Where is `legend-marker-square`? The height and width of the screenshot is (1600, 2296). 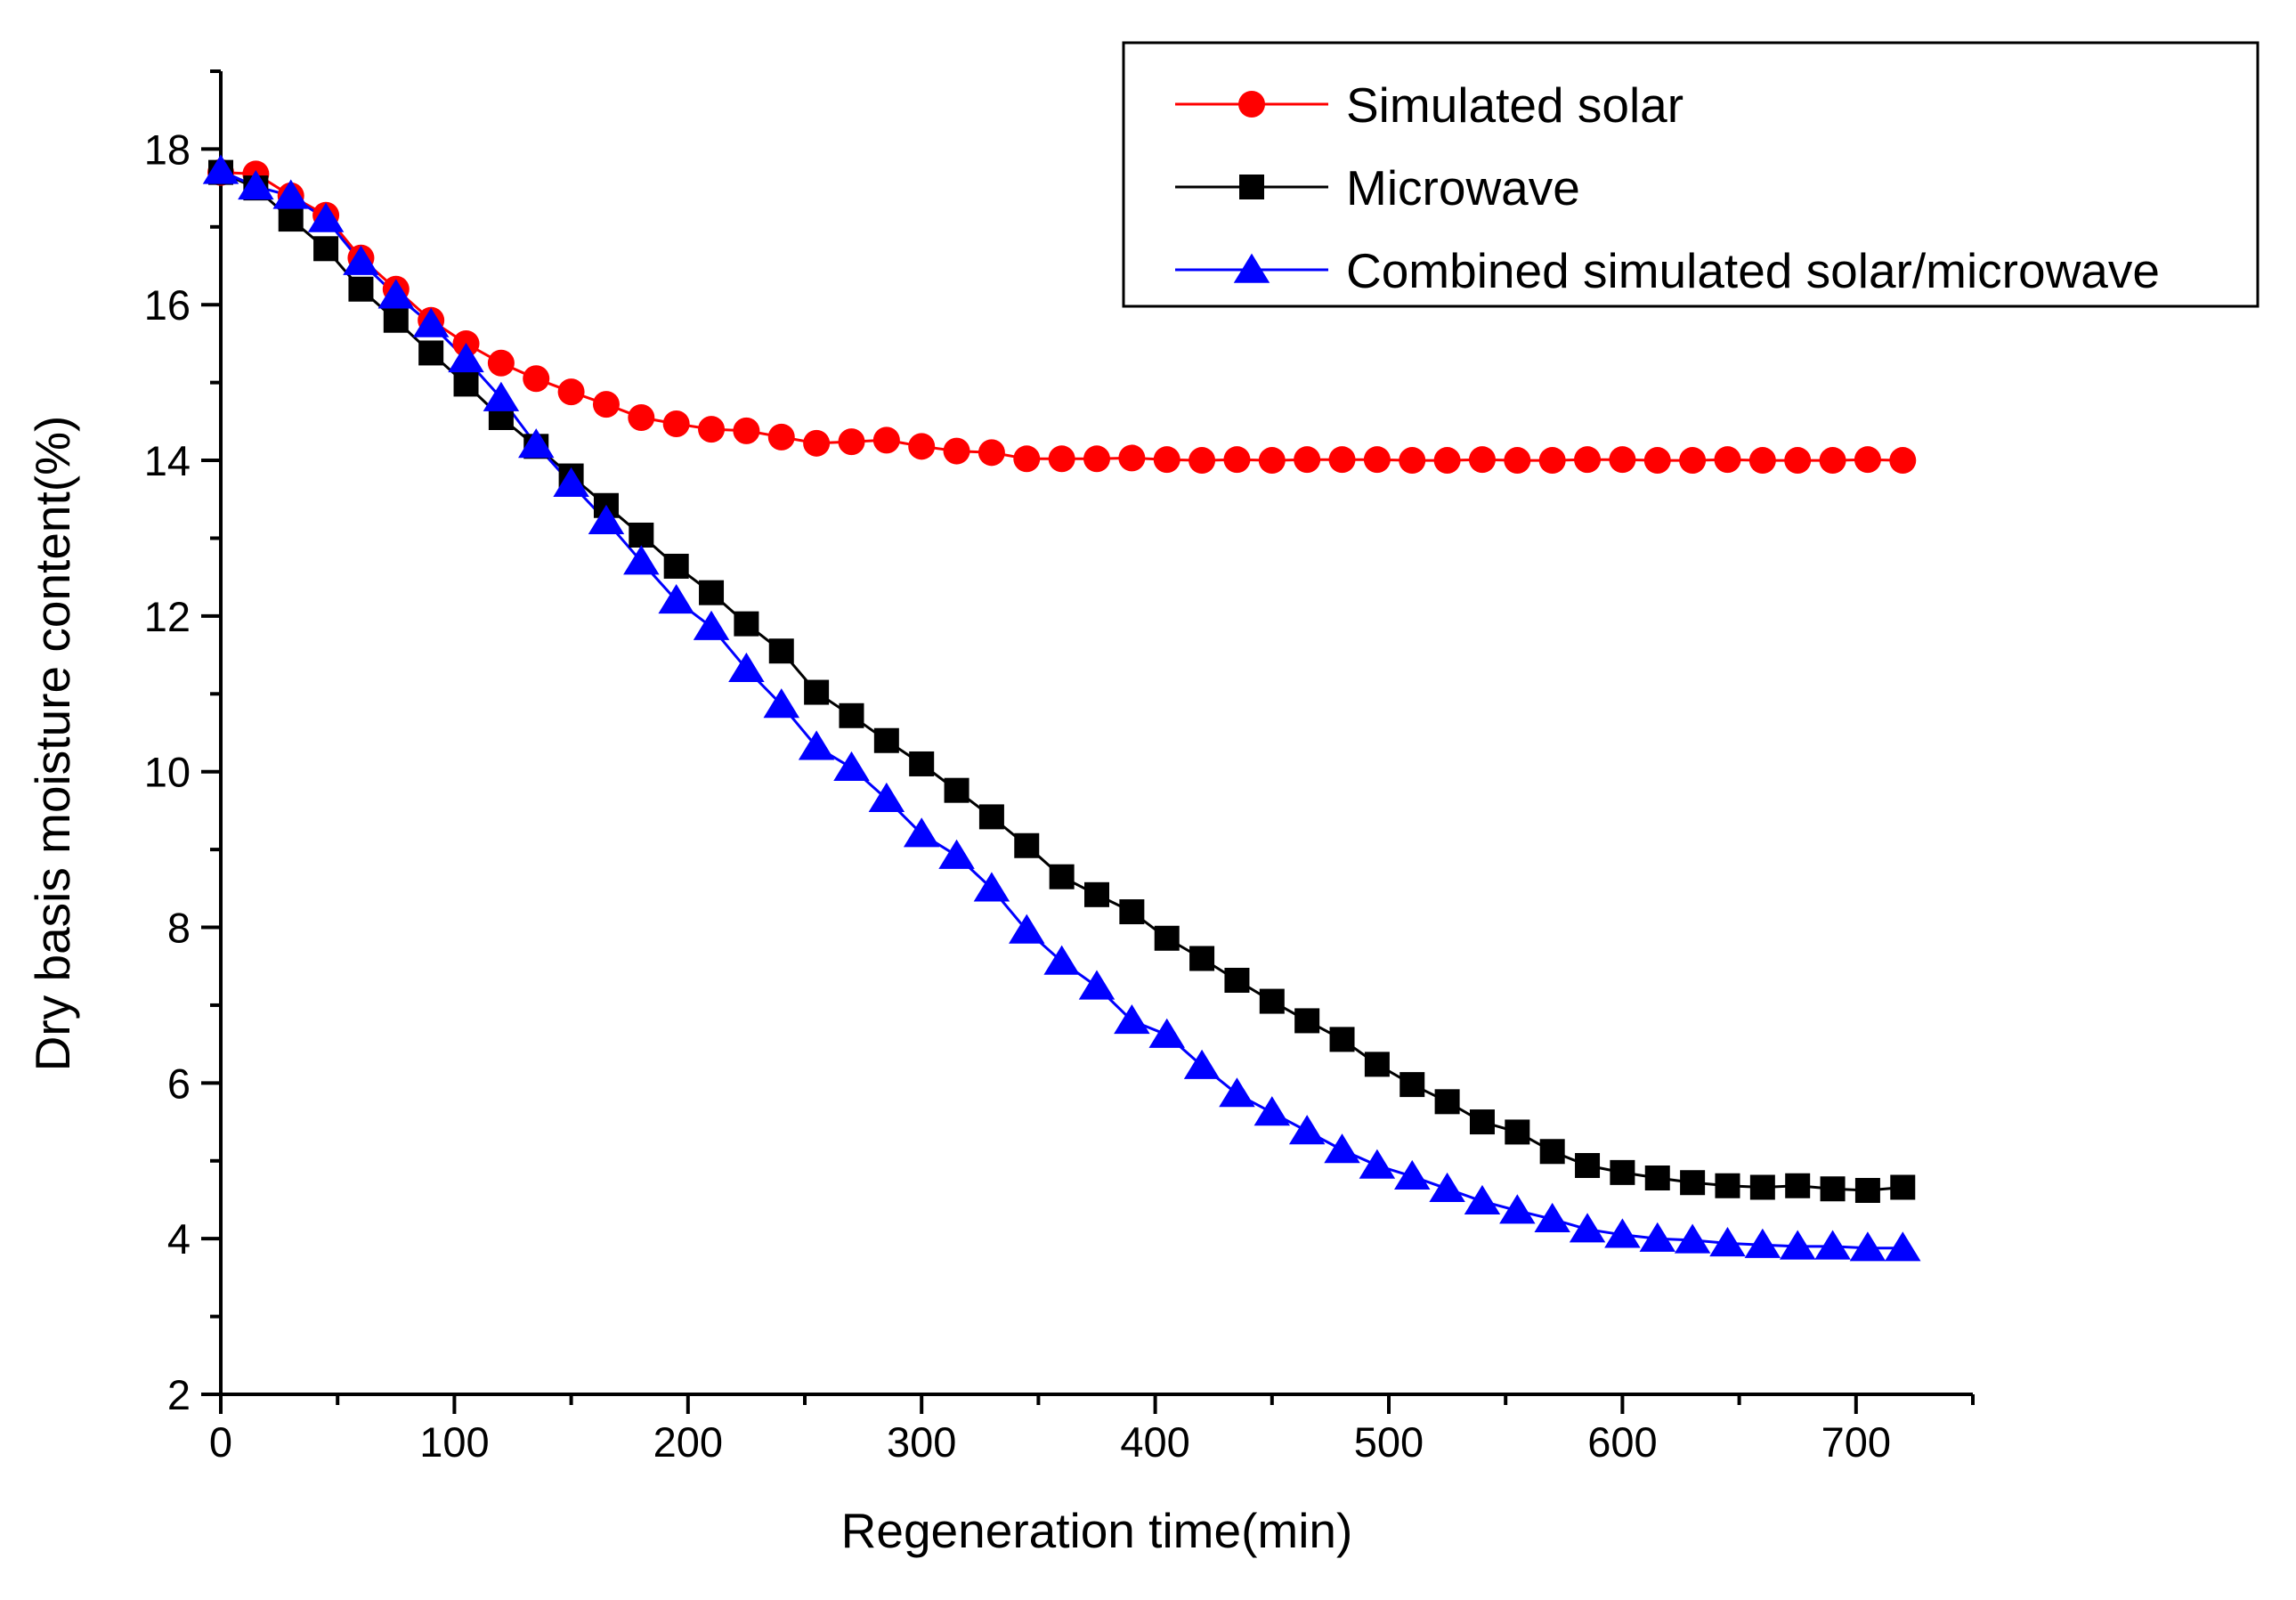
legend-marker-square is located at coordinates (1251, 187).